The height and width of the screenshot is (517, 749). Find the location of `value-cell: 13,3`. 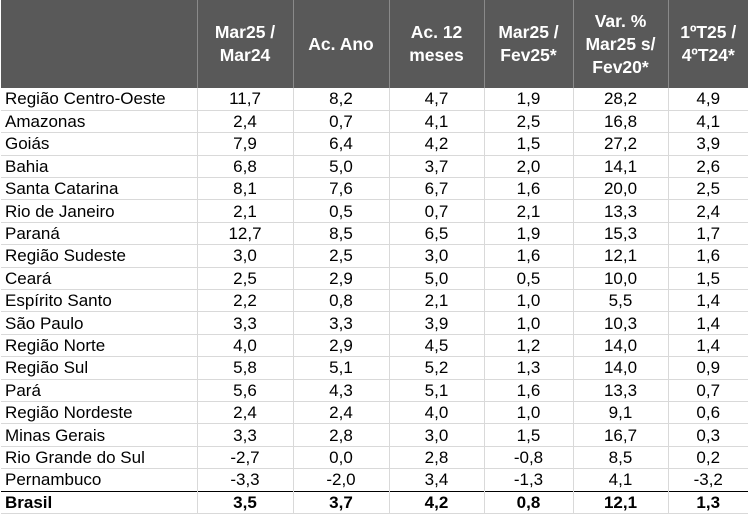

value-cell: 13,3 is located at coordinates (620, 211).